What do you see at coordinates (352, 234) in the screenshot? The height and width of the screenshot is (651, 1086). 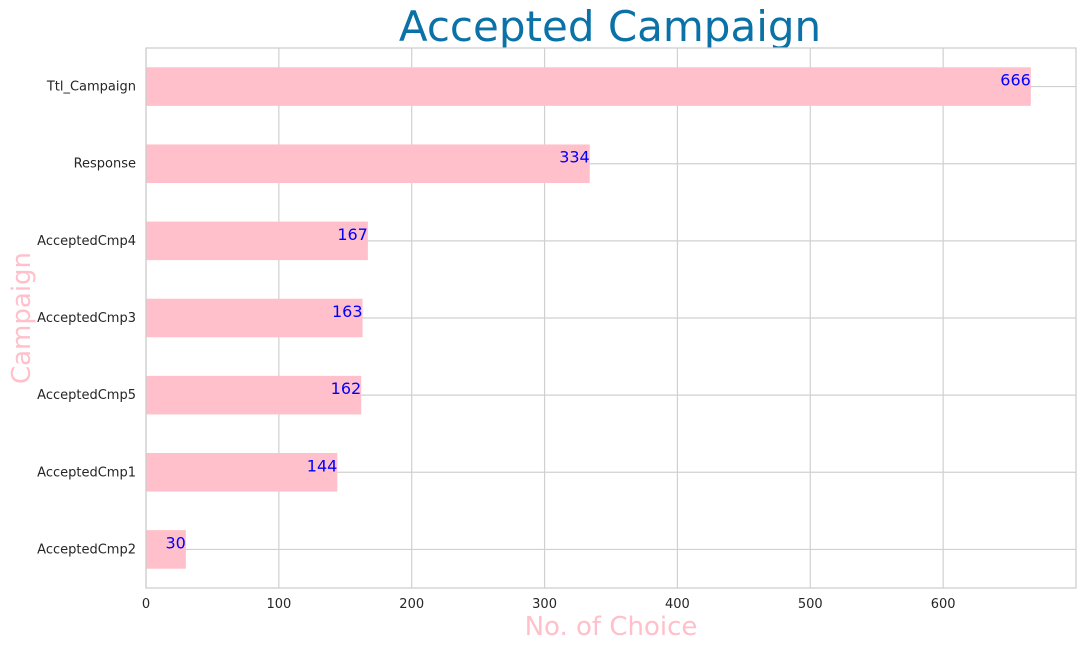 I see `data-label: 167` at bounding box center [352, 234].